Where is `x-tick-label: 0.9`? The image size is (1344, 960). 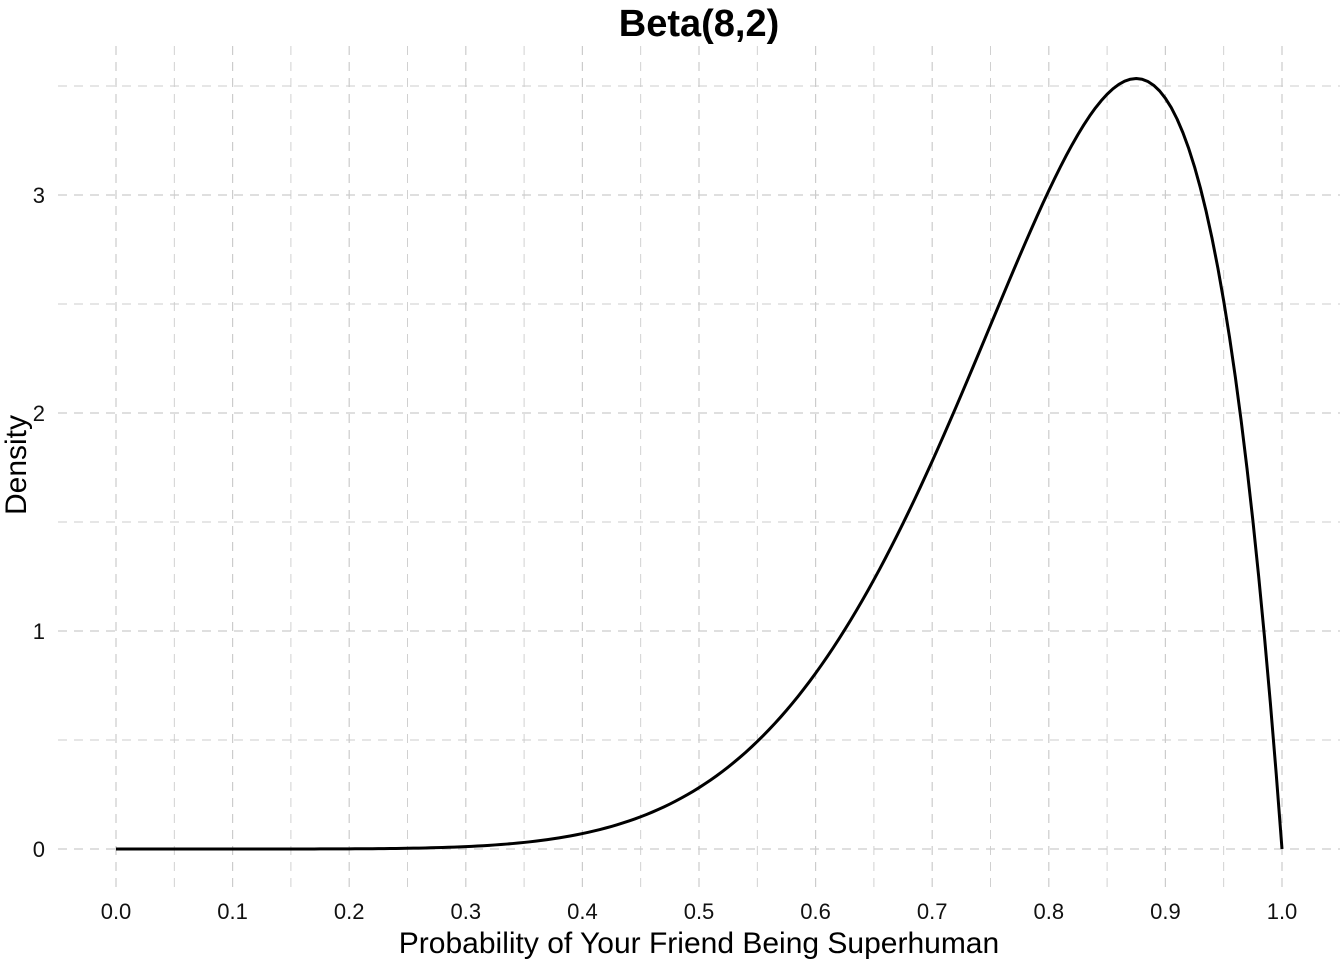 x-tick-label: 0.9 is located at coordinates (1165, 911).